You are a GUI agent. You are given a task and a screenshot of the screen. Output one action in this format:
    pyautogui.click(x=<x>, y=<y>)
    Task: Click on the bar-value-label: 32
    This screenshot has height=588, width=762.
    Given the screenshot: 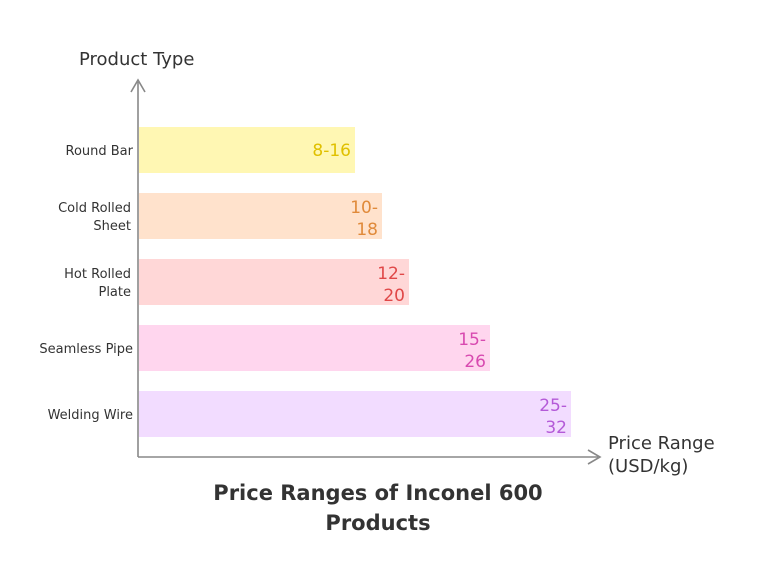 What is the action you would take?
    pyautogui.click(x=556, y=428)
    